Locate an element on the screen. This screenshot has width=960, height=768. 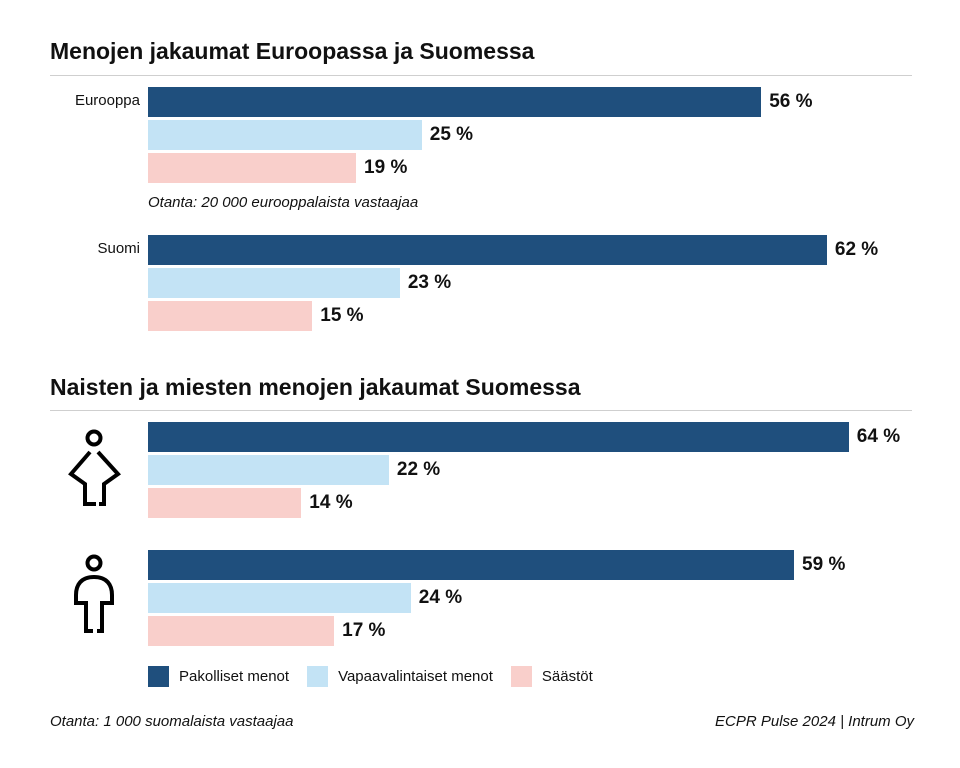
chart-title-1: Menojen jakaumat Euroopassa ja Suomessa is located at coordinates (292, 51).